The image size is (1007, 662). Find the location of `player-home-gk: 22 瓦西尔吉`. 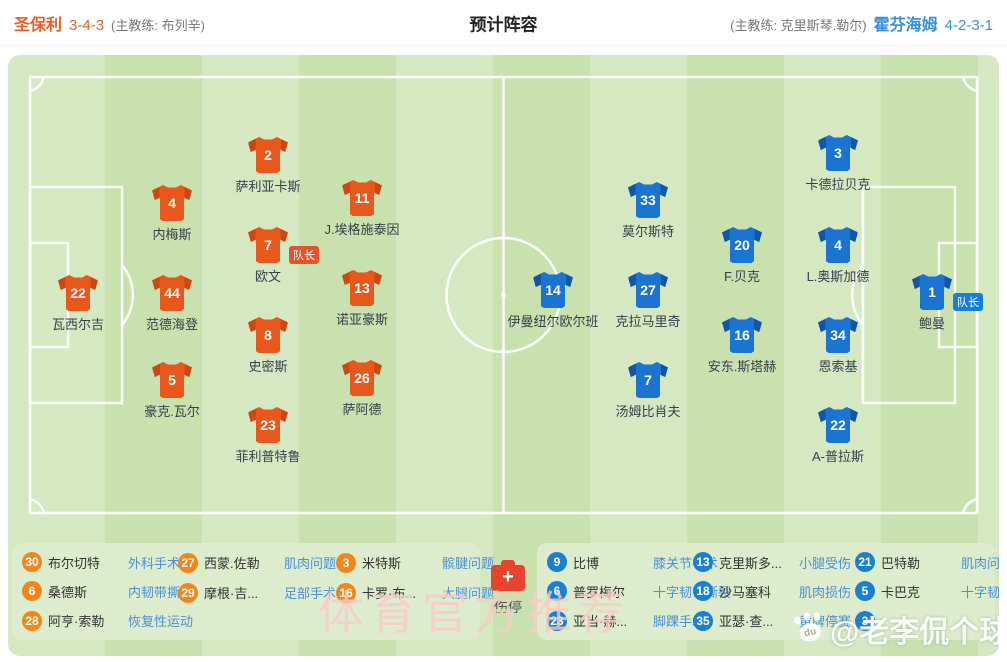

player-home-gk: 22 瓦西尔吉 is located at coordinates (78, 304).